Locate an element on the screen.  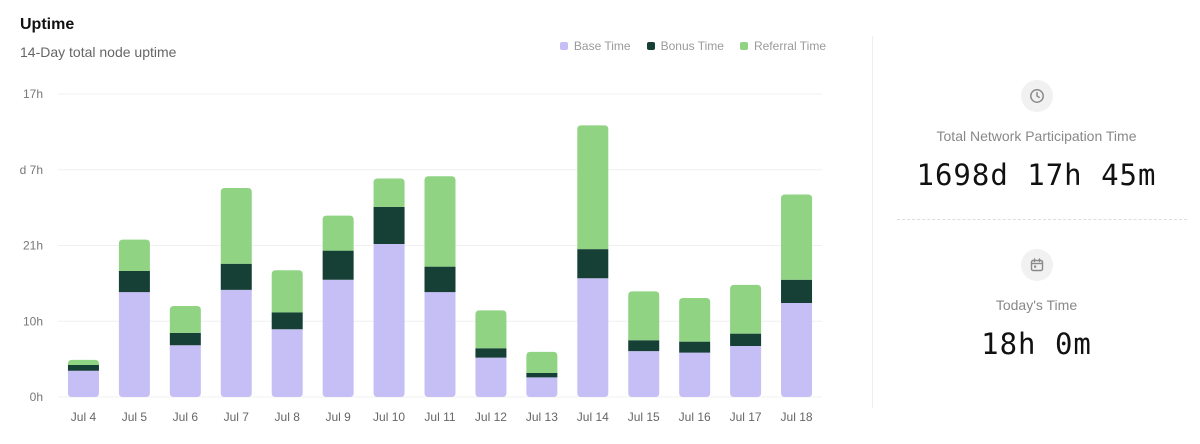
legend-item-bonus: Bonus Time is located at coordinates (685, 46).